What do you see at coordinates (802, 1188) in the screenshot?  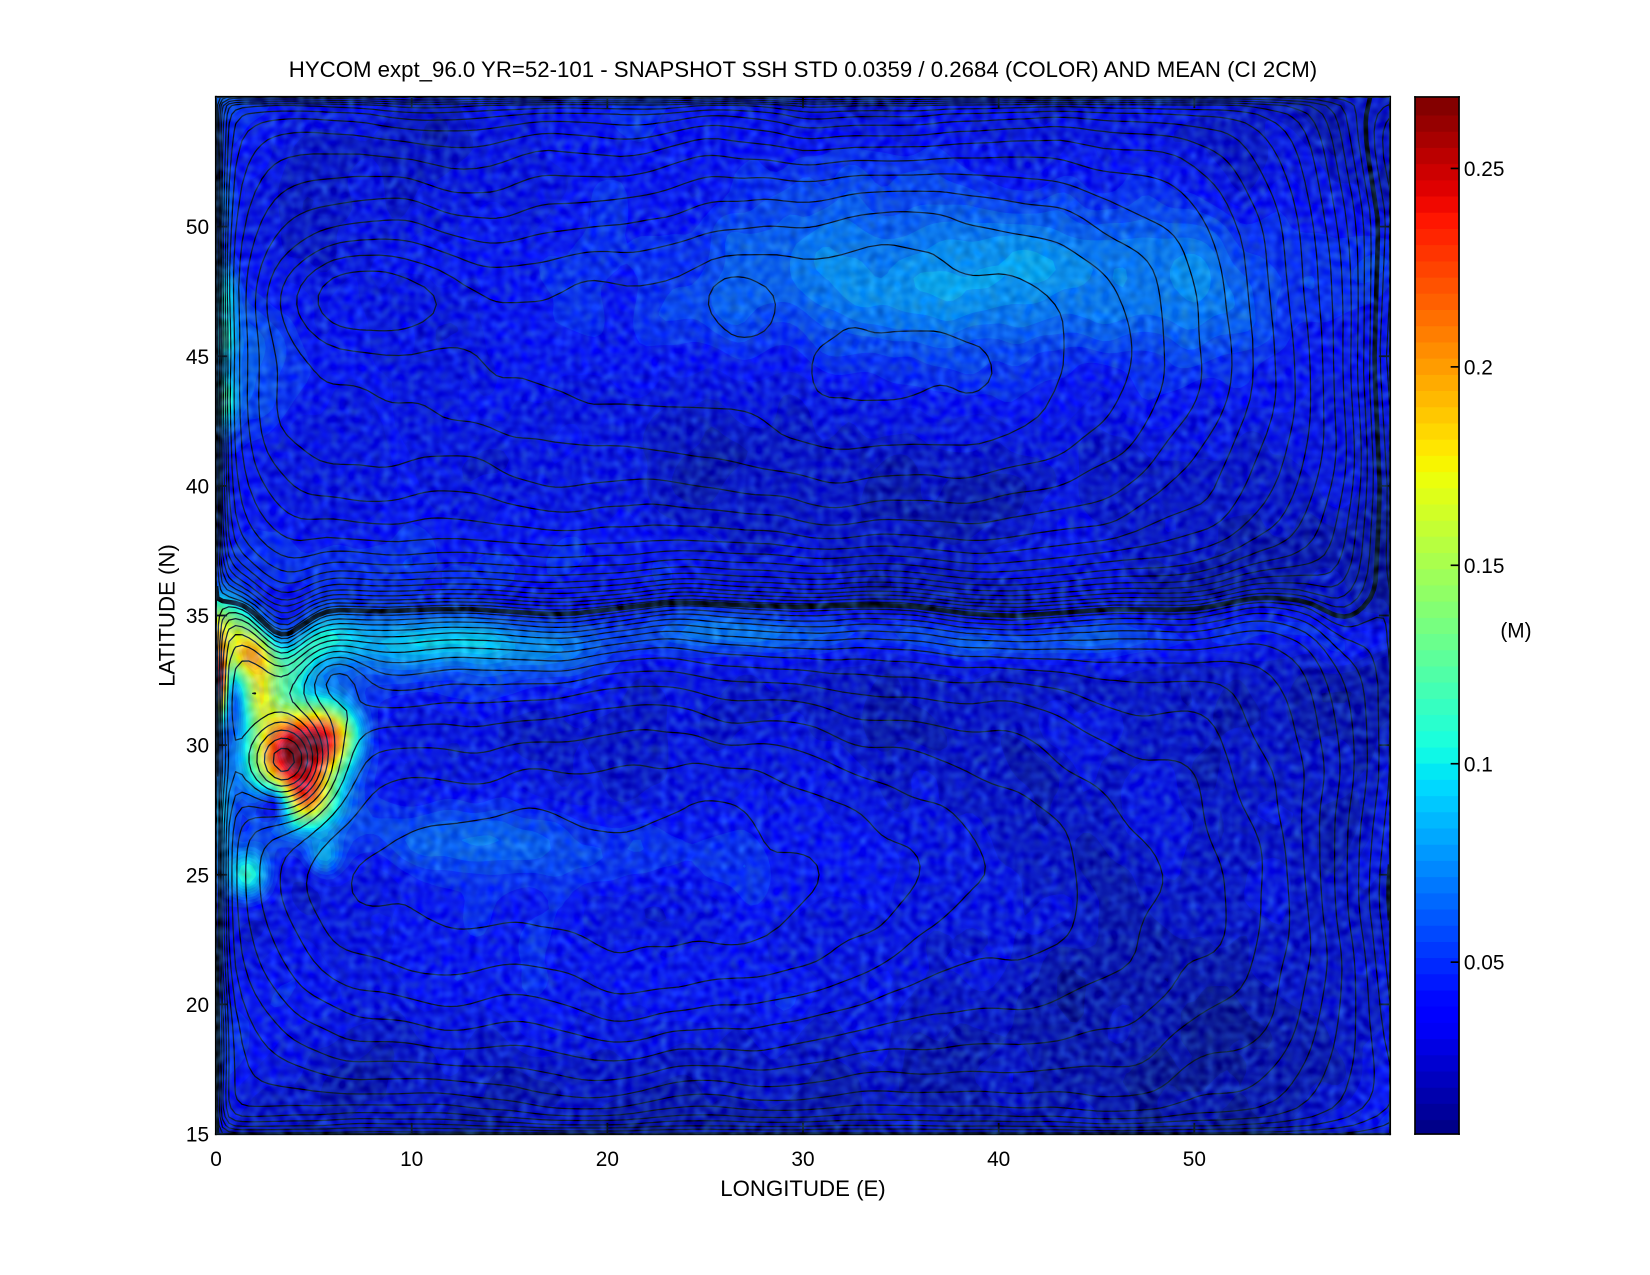 I see `svg-text: LONGITUDE (E)` at bounding box center [802, 1188].